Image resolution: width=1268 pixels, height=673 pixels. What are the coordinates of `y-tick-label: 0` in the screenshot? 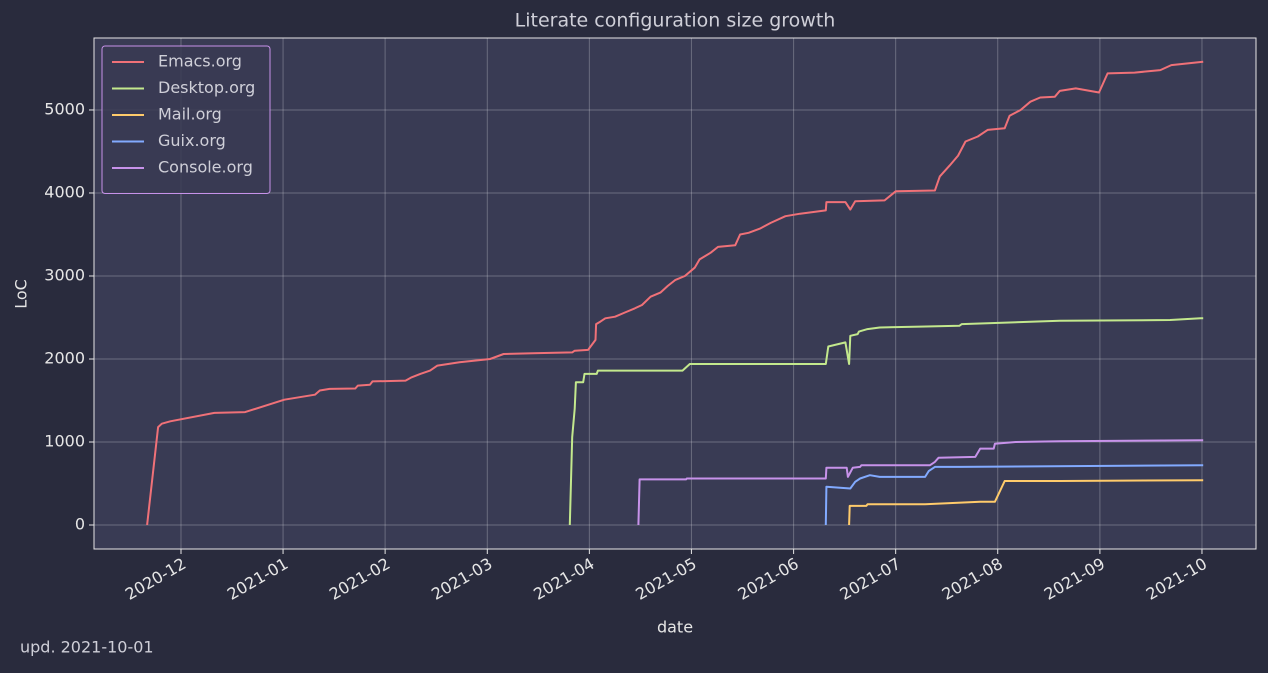 It's located at (80, 524).